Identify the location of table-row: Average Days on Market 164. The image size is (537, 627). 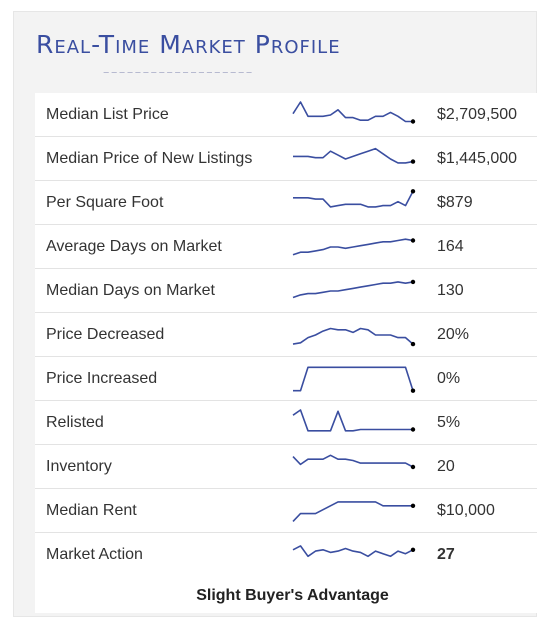
(286, 247).